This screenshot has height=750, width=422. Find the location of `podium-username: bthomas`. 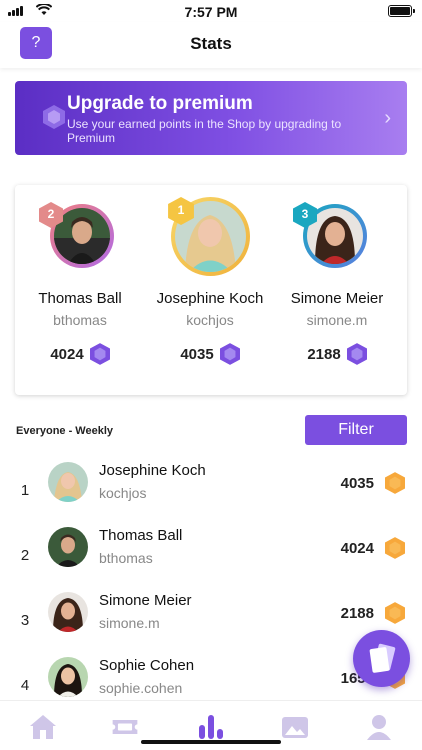

podium-username: bthomas is located at coordinates (80, 320).